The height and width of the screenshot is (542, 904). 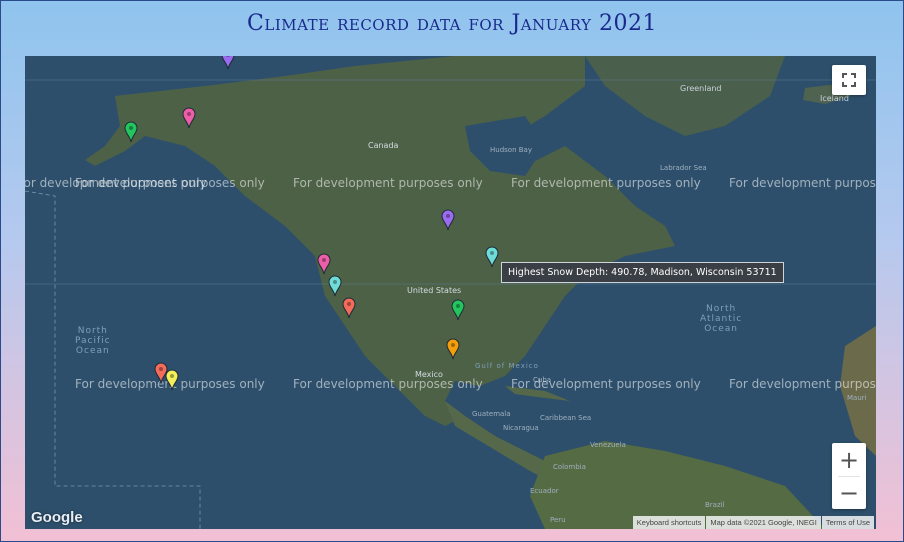 What do you see at coordinates (542, 380) in the screenshot?
I see `label-cuba: Cuba` at bounding box center [542, 380].